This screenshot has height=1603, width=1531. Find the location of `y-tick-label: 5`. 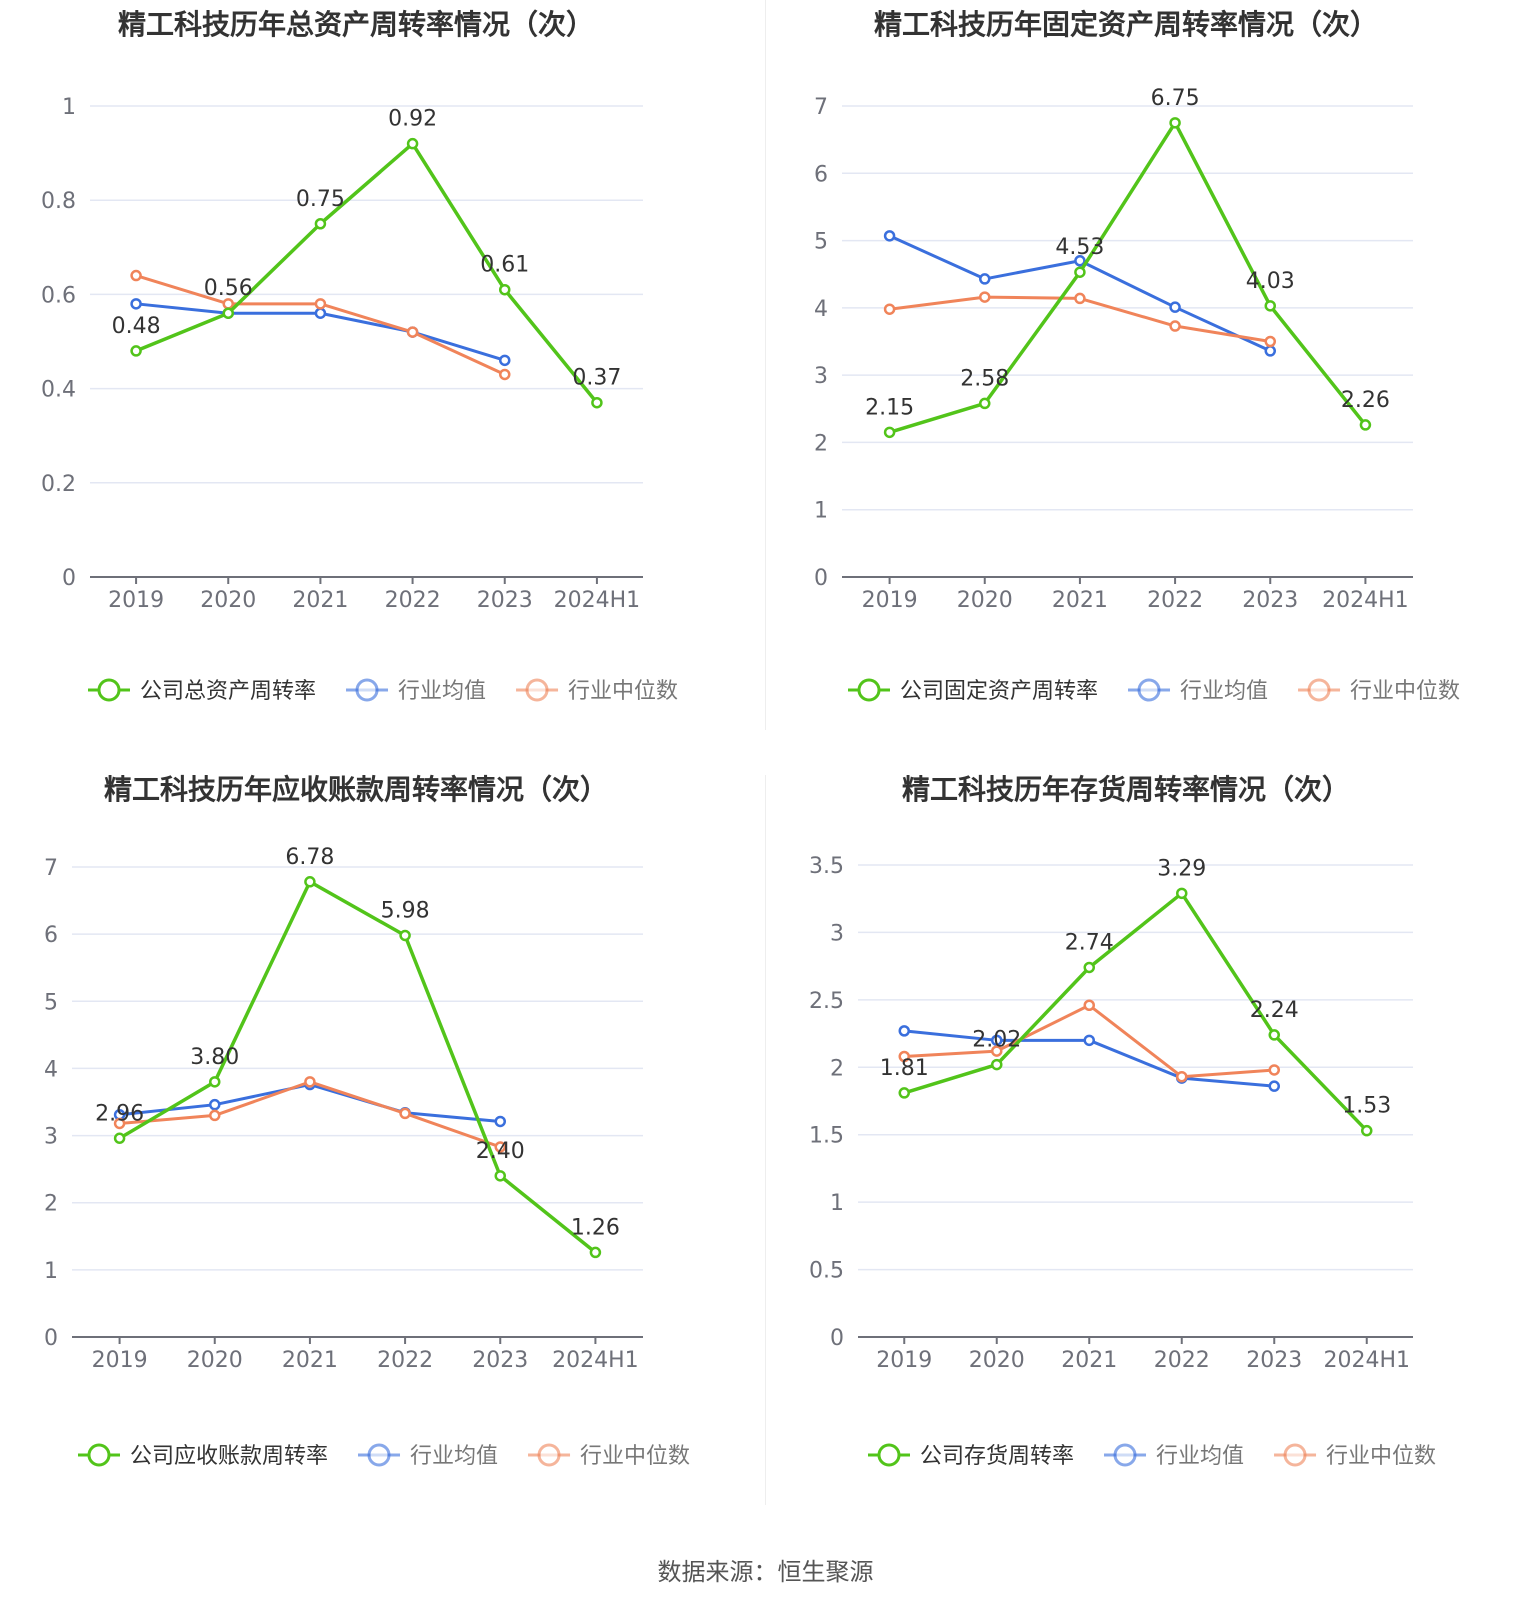

y-tick-label: 5 is located at coordinates (51, 1002).